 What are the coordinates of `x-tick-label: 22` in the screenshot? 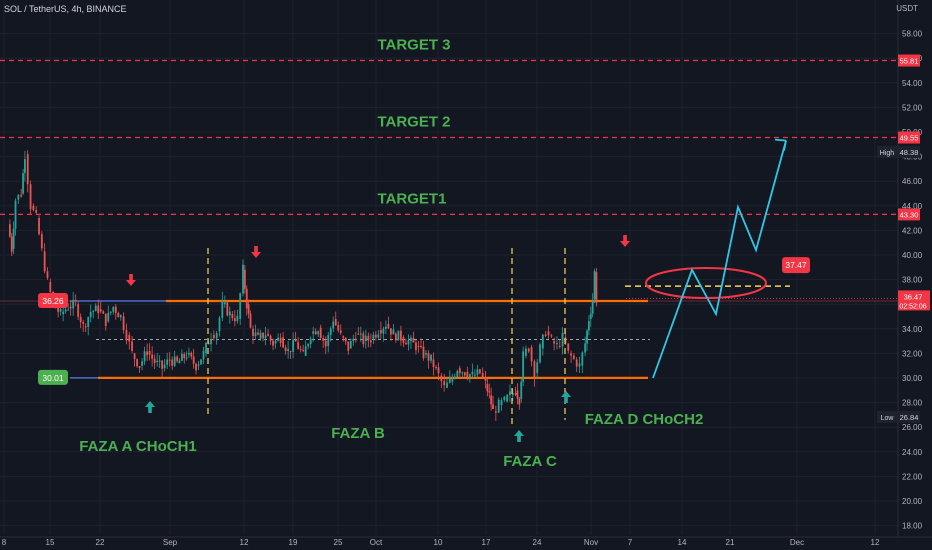 It's located at (100, 542).